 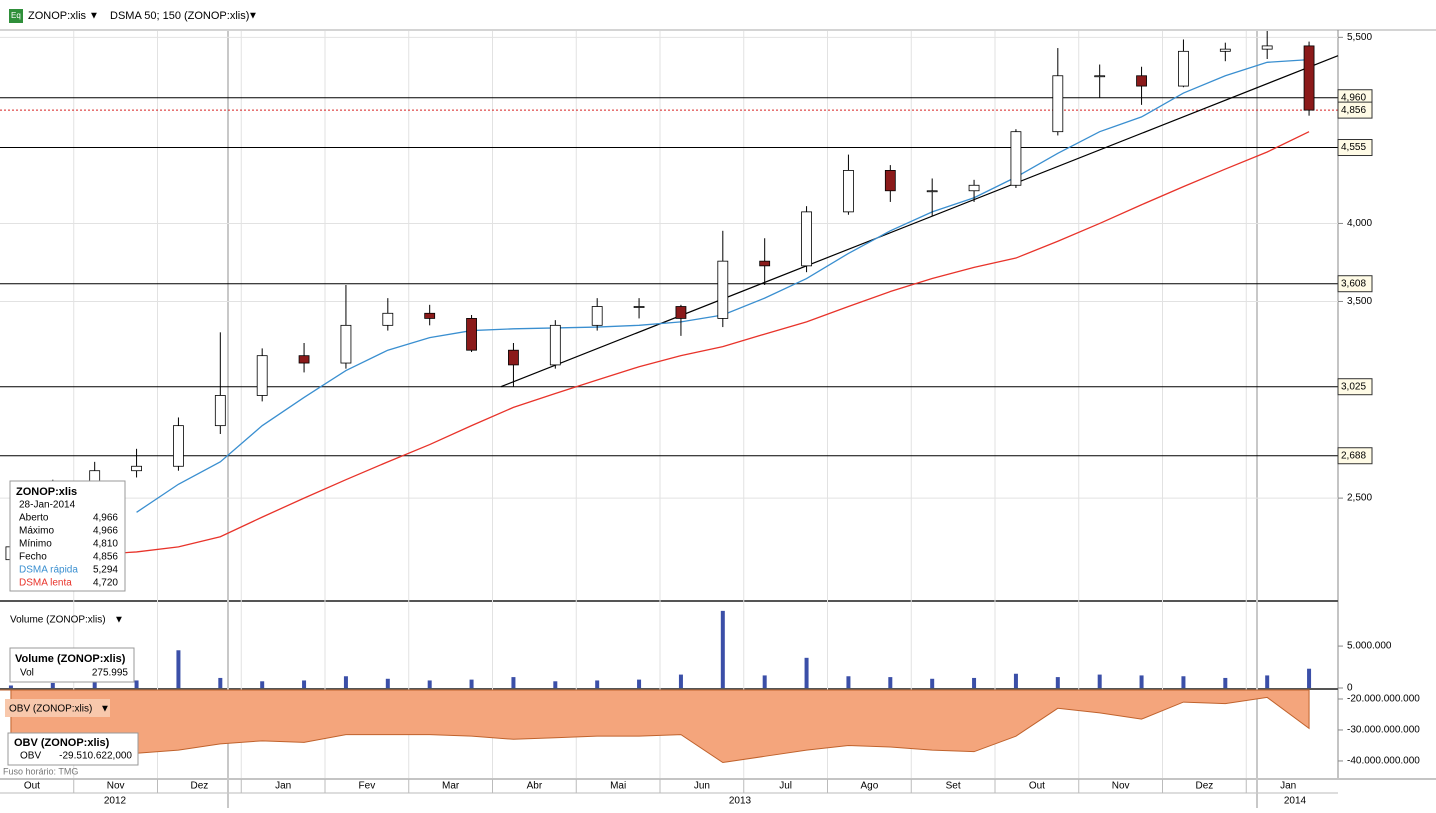 What do you see at coordinates (47, 505) in the screenshot?
I see `info-date: 28-Jan-2014` at bounding box center [47, 505].